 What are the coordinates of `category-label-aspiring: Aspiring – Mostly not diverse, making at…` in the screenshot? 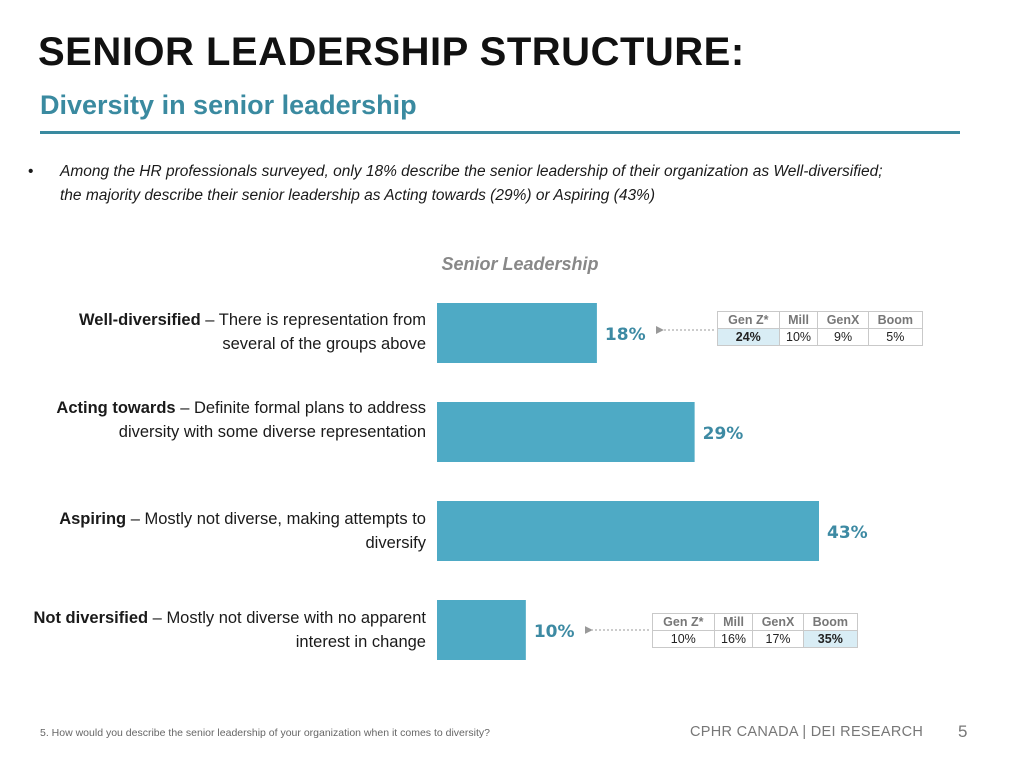 It's located at (226, 531).